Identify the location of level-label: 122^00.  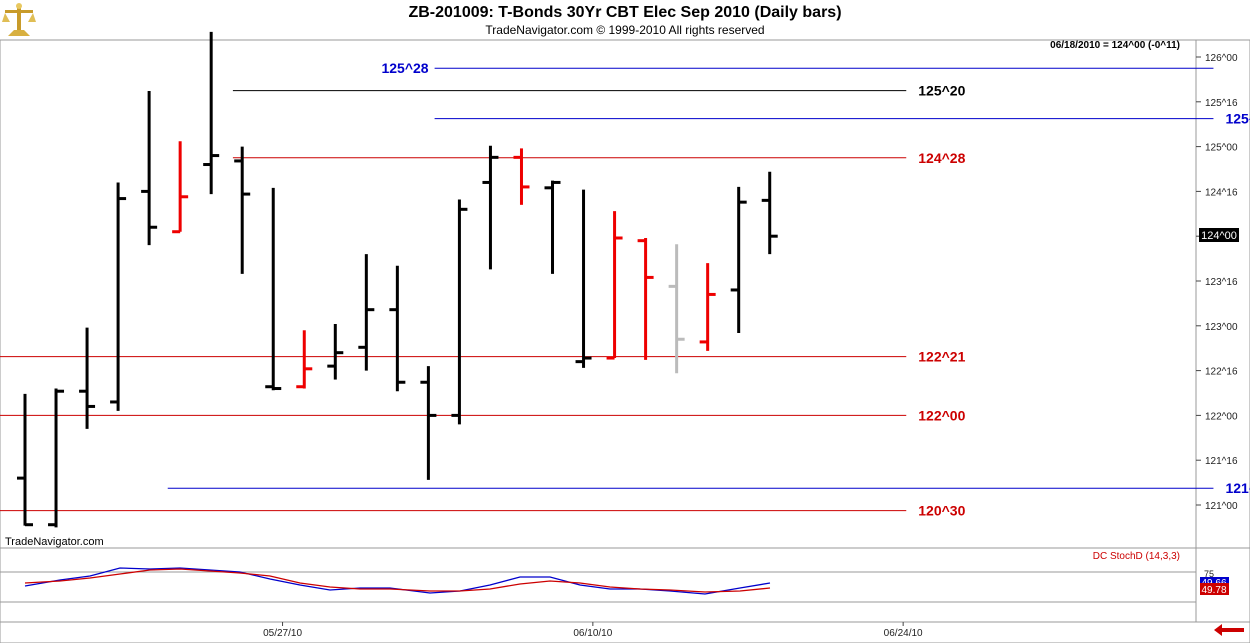
(941, 415).